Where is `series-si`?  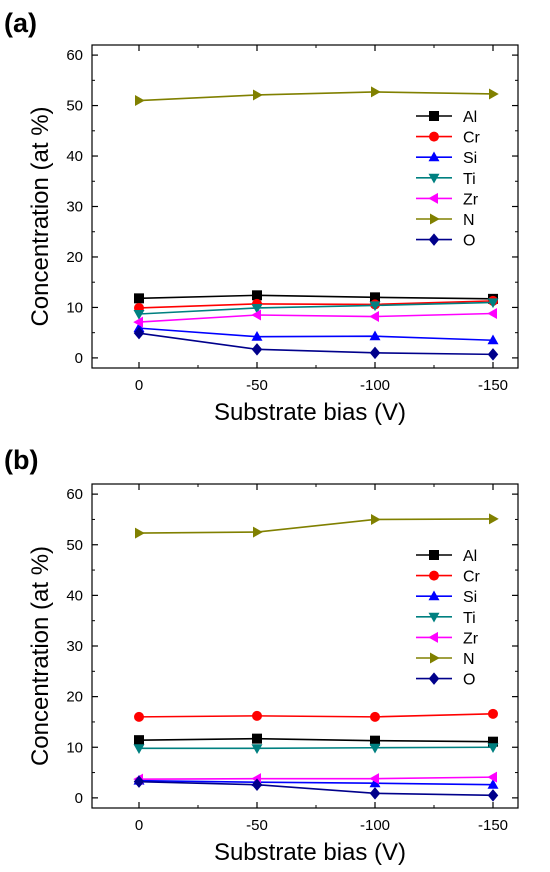
series-si is located at coordinates (316, 333).